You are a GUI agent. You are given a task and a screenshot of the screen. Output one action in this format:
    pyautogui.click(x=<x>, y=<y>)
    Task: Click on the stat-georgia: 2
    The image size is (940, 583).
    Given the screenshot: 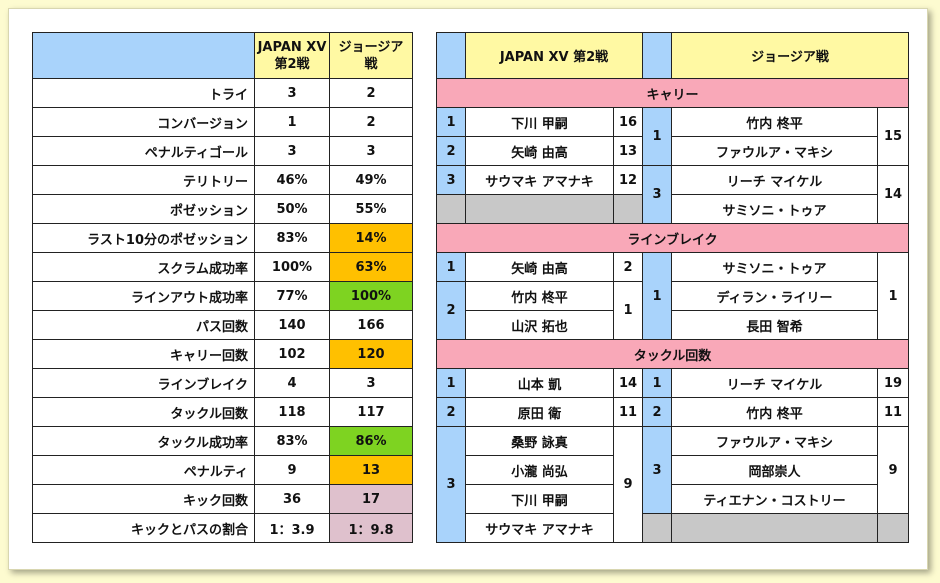 What is the action you would take?
    pyautogui.click(x=371, y=93)
    